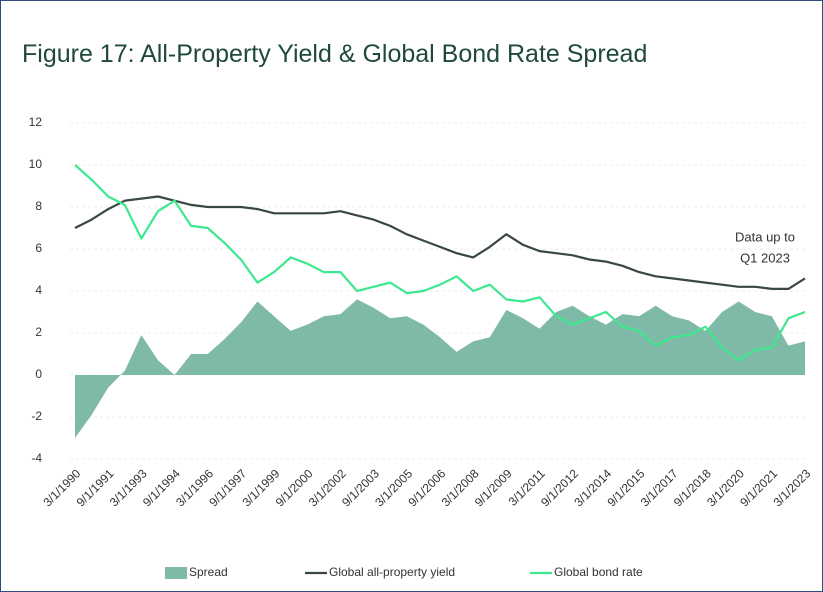 This screenshot has width=823, height=592. What do you see at coordinates (208, 572) in the screenshot?
I see `legend-label: Spread` at bounding box center [208, 572].